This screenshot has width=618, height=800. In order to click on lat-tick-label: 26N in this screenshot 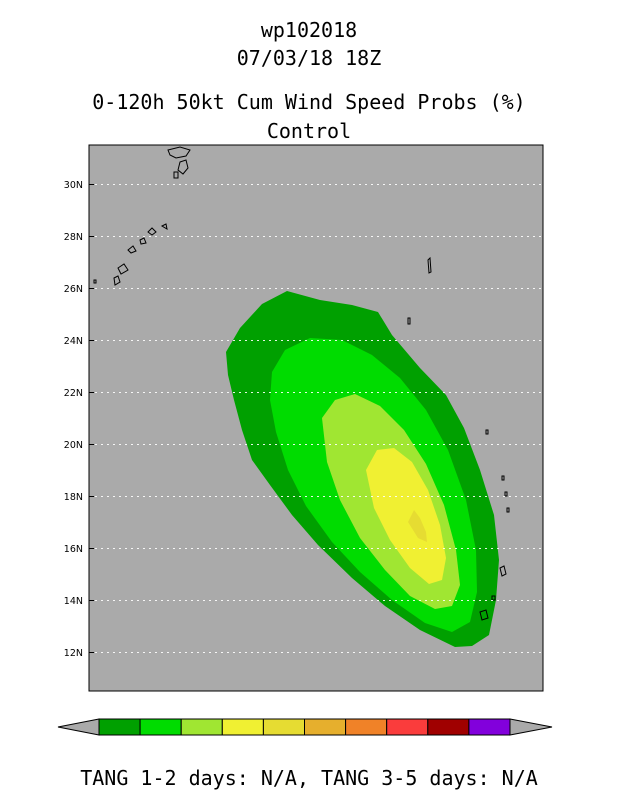, I will do `click(73, 289)`.